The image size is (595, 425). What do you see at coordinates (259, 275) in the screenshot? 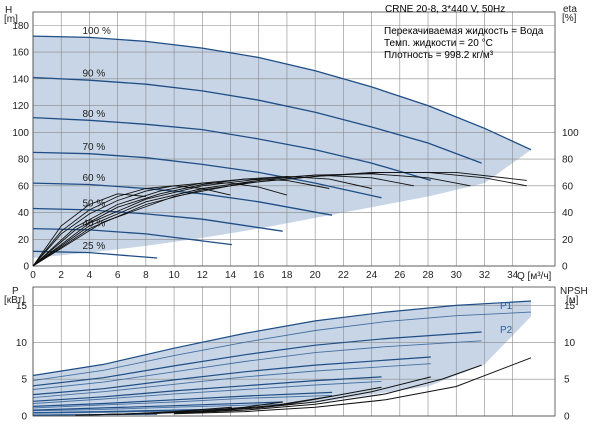
I see `x-tick-label: 16` at bounding box center [259, 275].